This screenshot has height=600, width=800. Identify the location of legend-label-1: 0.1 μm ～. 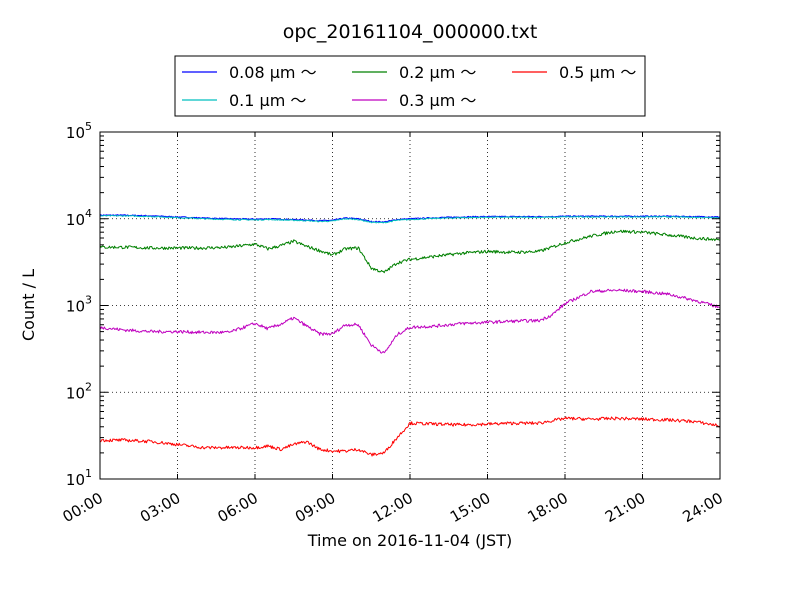
(267, 100).